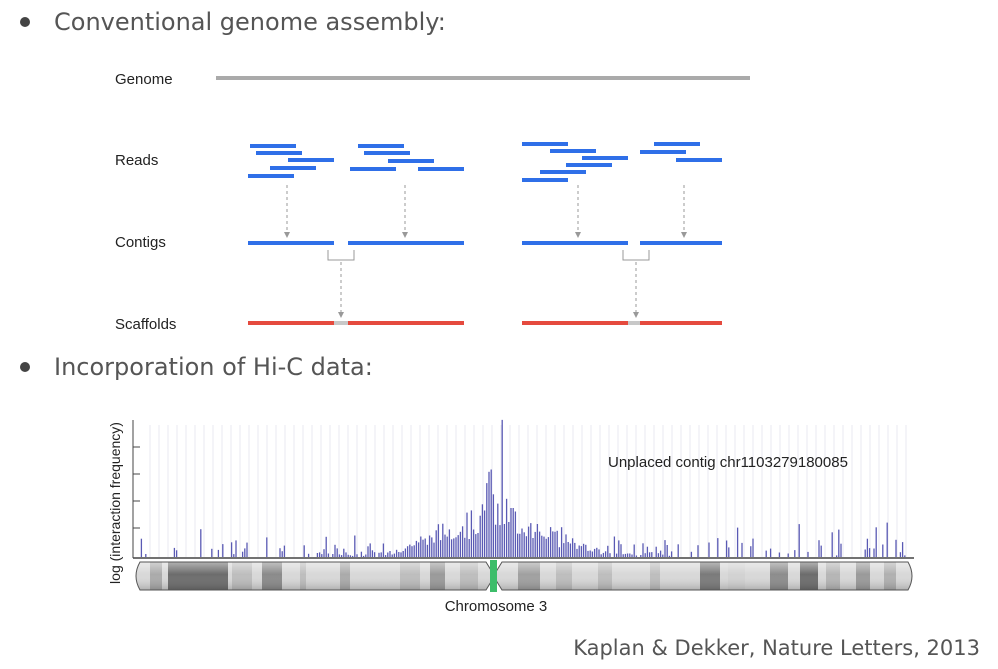 This screenshot has width=998, height=669. I want to click on contig-to-scaffold-arrows, so click(488, 290).